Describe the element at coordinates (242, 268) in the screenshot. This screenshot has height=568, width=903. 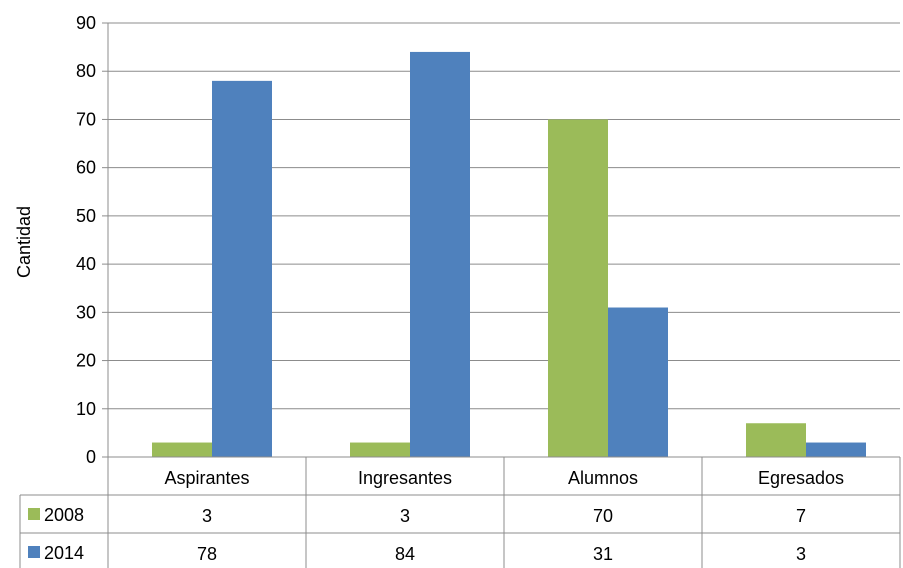
I see `bar-2014-Aspirantes` at that location.